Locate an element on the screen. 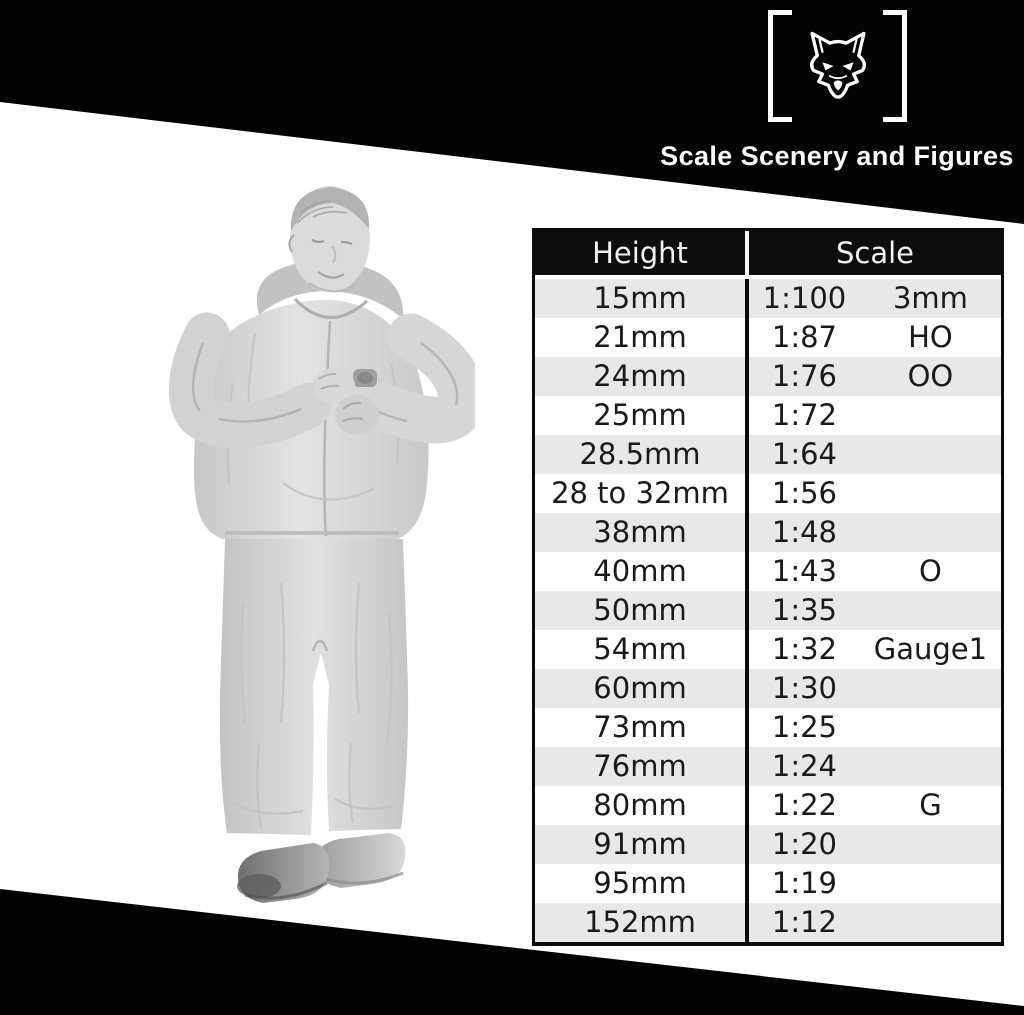 Image resolution: width=1024 pixels, height=1015 pixels. figure-arms is located at coordinates (321, 380).